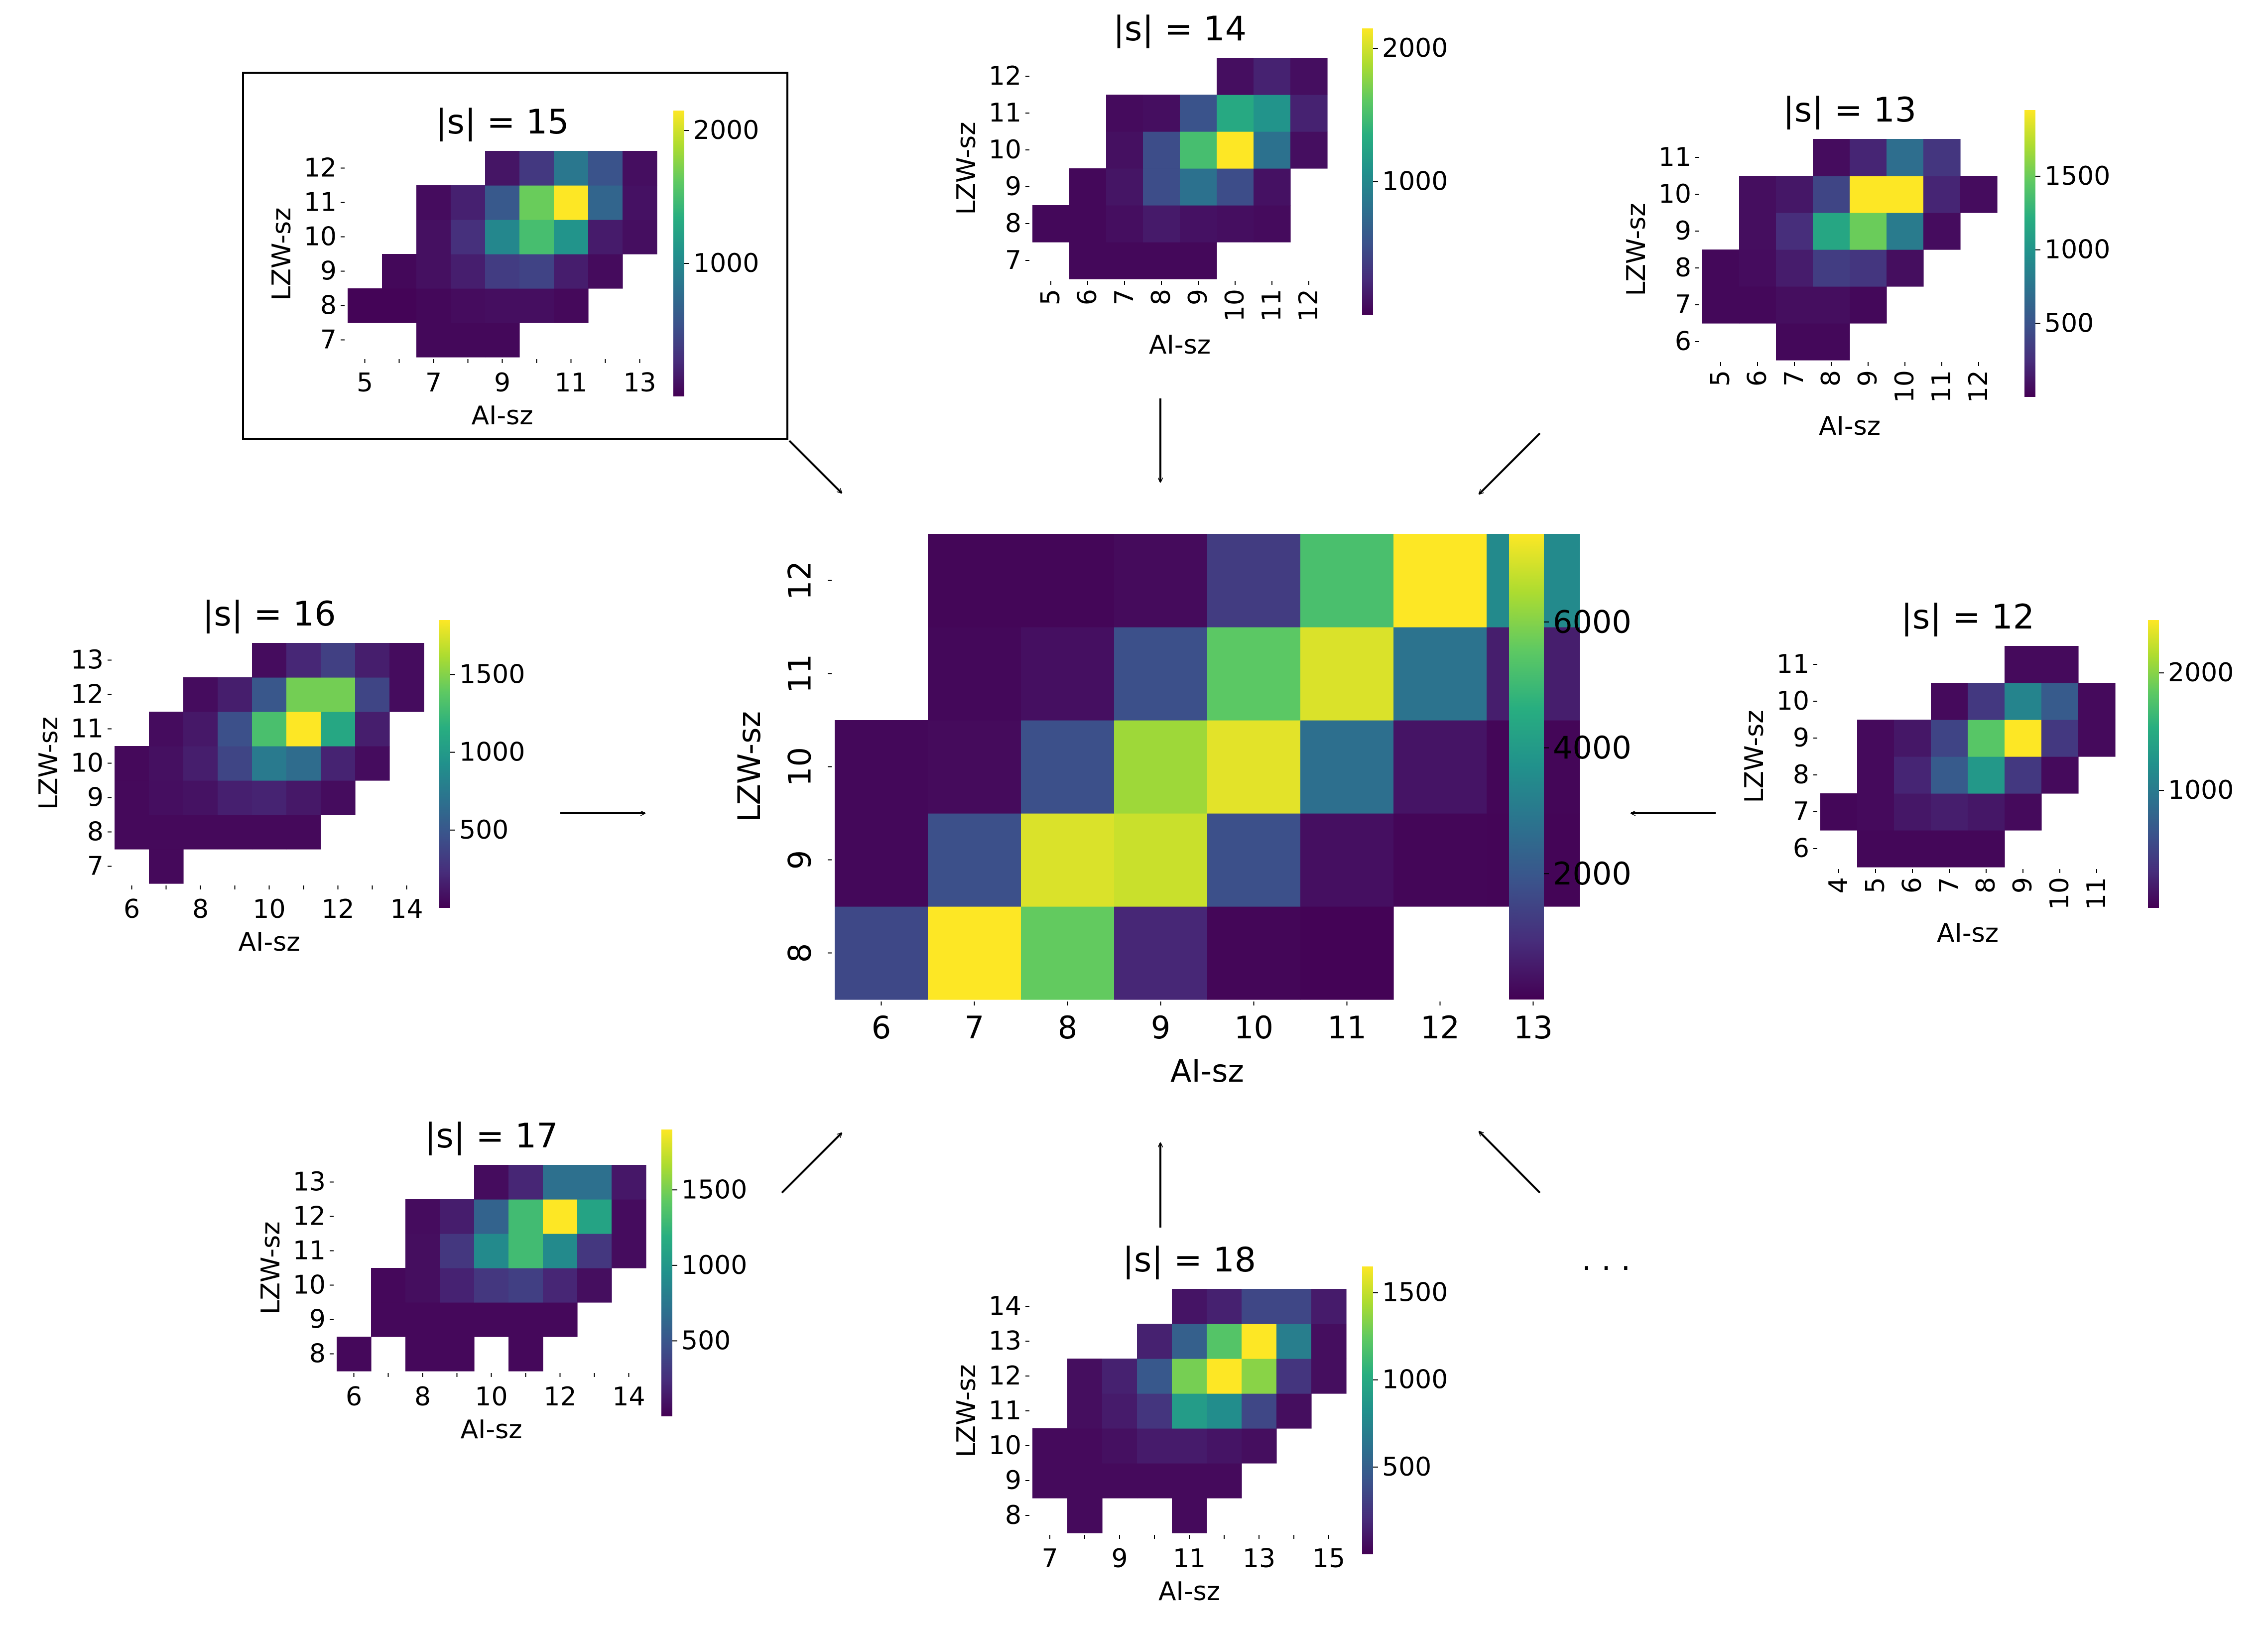  I want to click on colorbar-tick-label: 1000, so click(714, 1265).